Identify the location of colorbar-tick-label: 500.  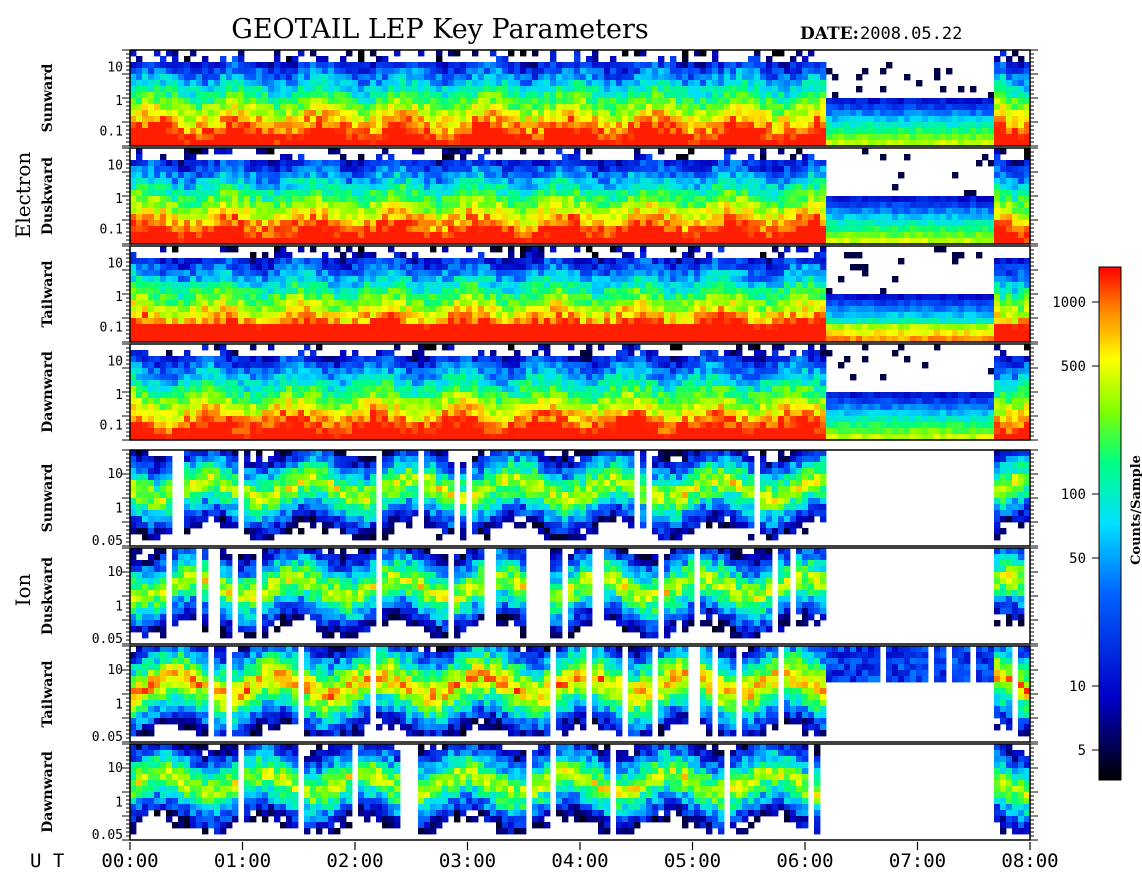
(1073, 367).